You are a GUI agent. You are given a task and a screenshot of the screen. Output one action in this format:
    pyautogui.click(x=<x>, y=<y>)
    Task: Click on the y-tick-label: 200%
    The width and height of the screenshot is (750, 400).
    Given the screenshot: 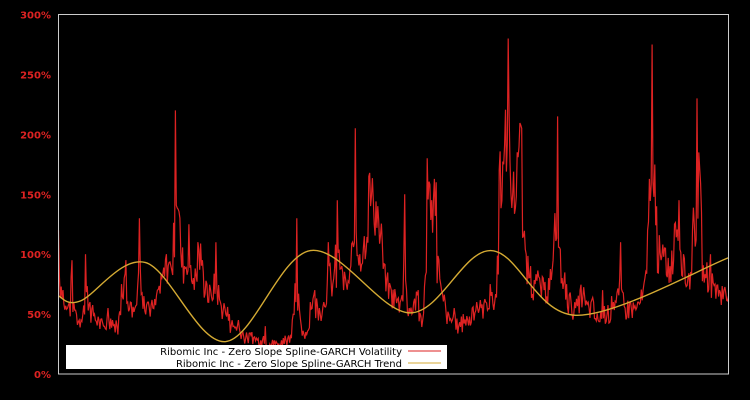 What is the action you would take?
    pyautogui.click(x=35, y=135)
    